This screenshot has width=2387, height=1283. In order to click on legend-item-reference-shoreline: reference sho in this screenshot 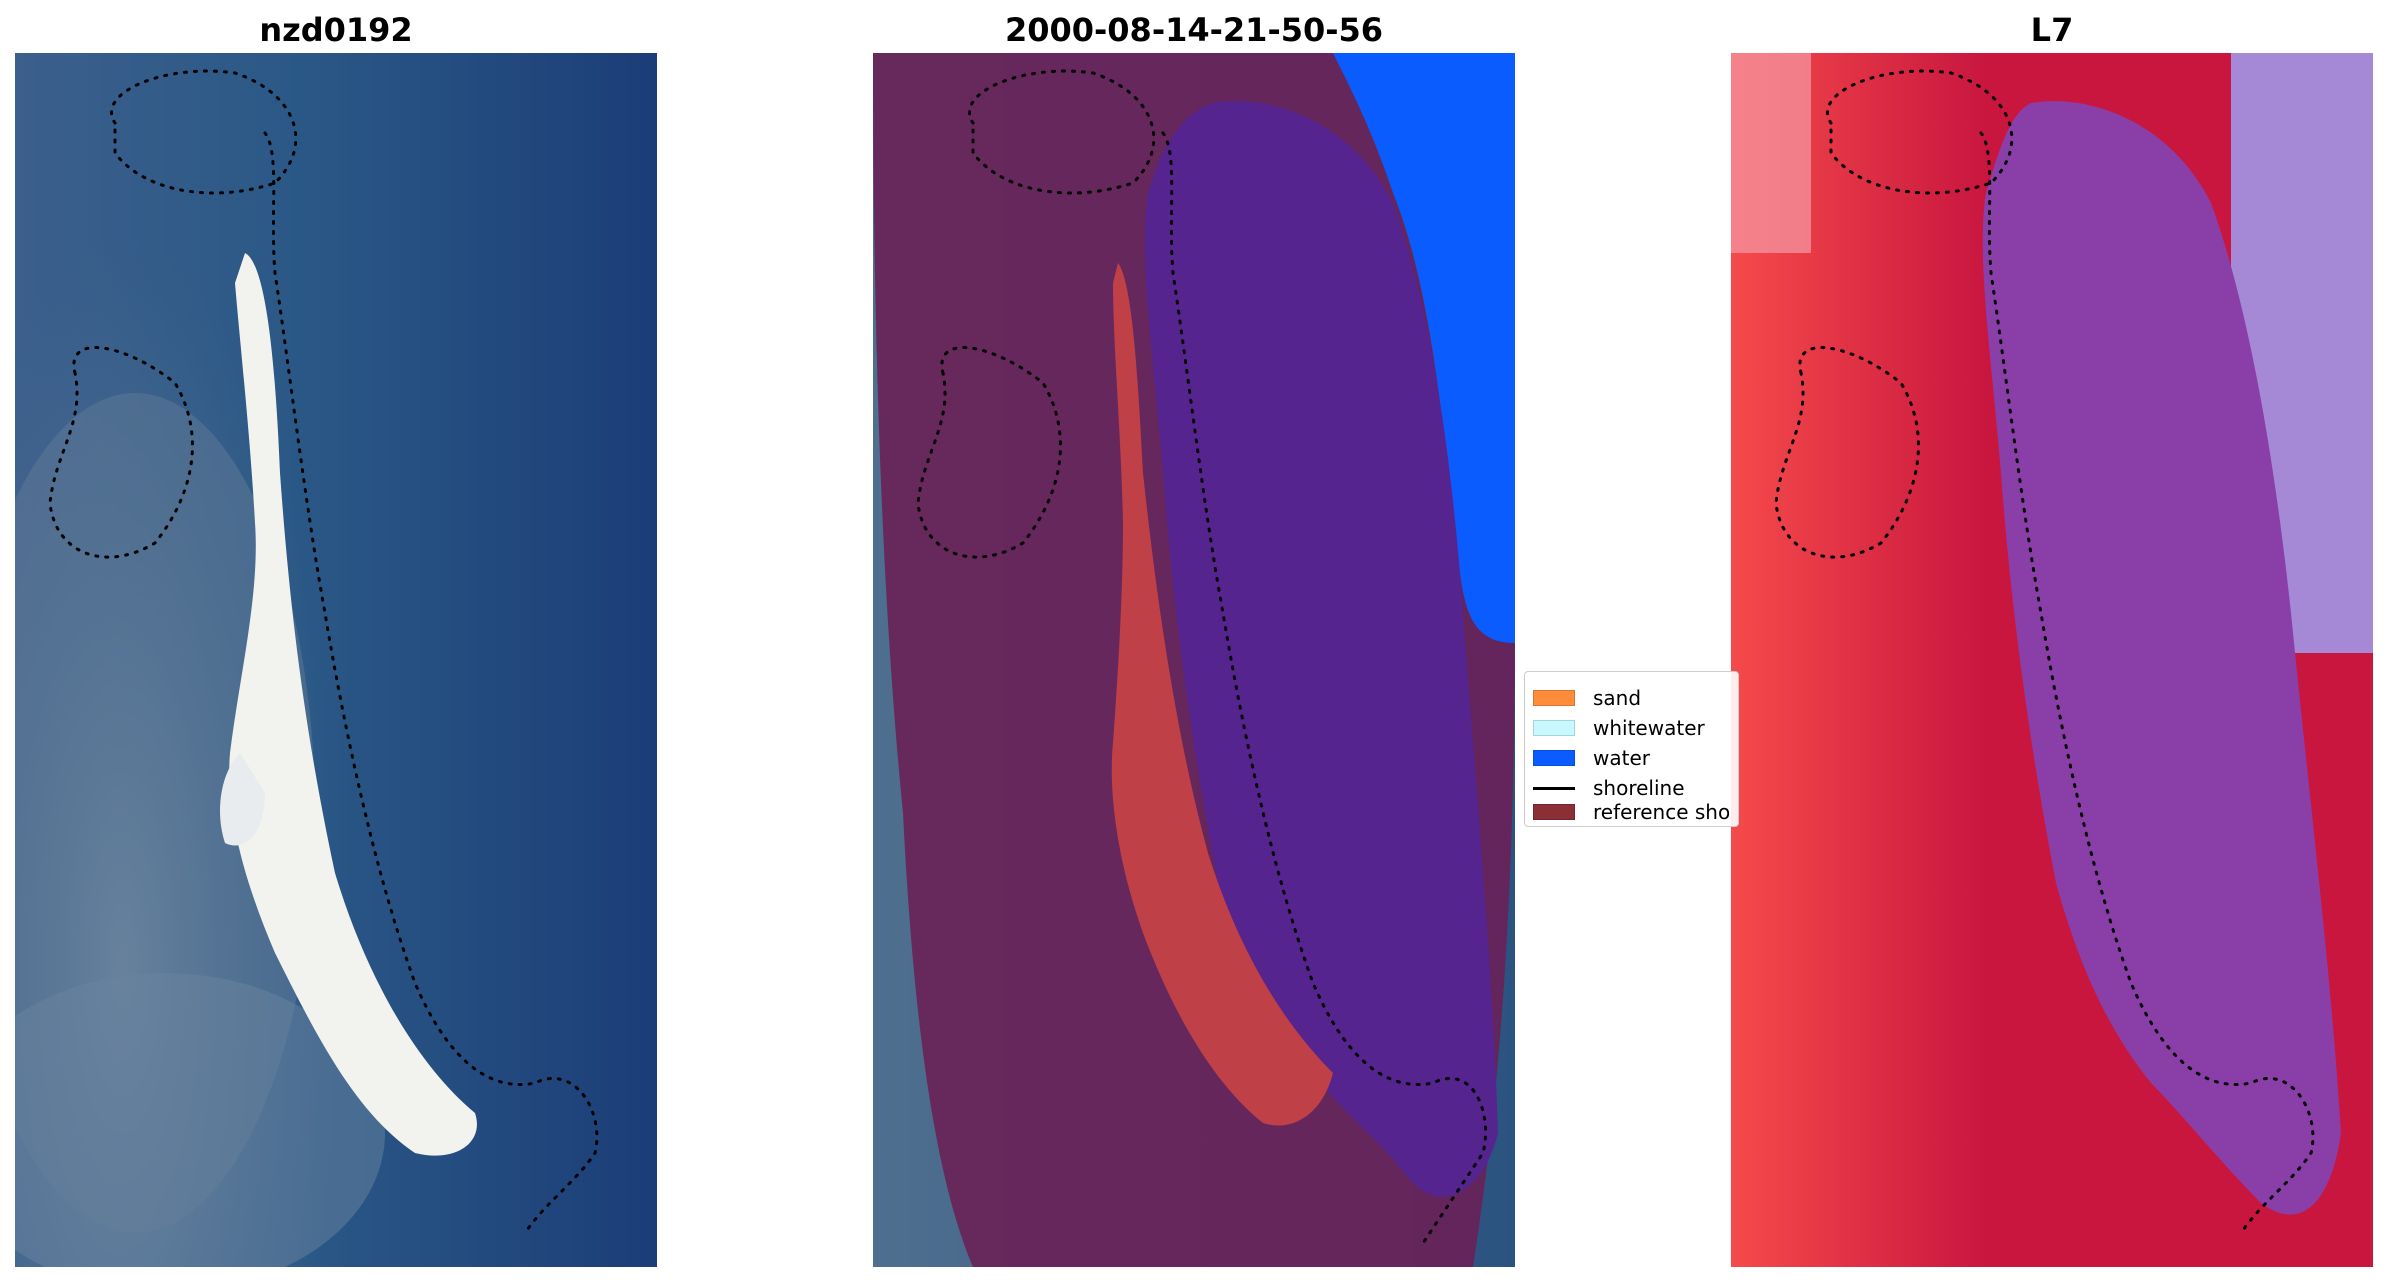, I will do `click(1633, 812)`.